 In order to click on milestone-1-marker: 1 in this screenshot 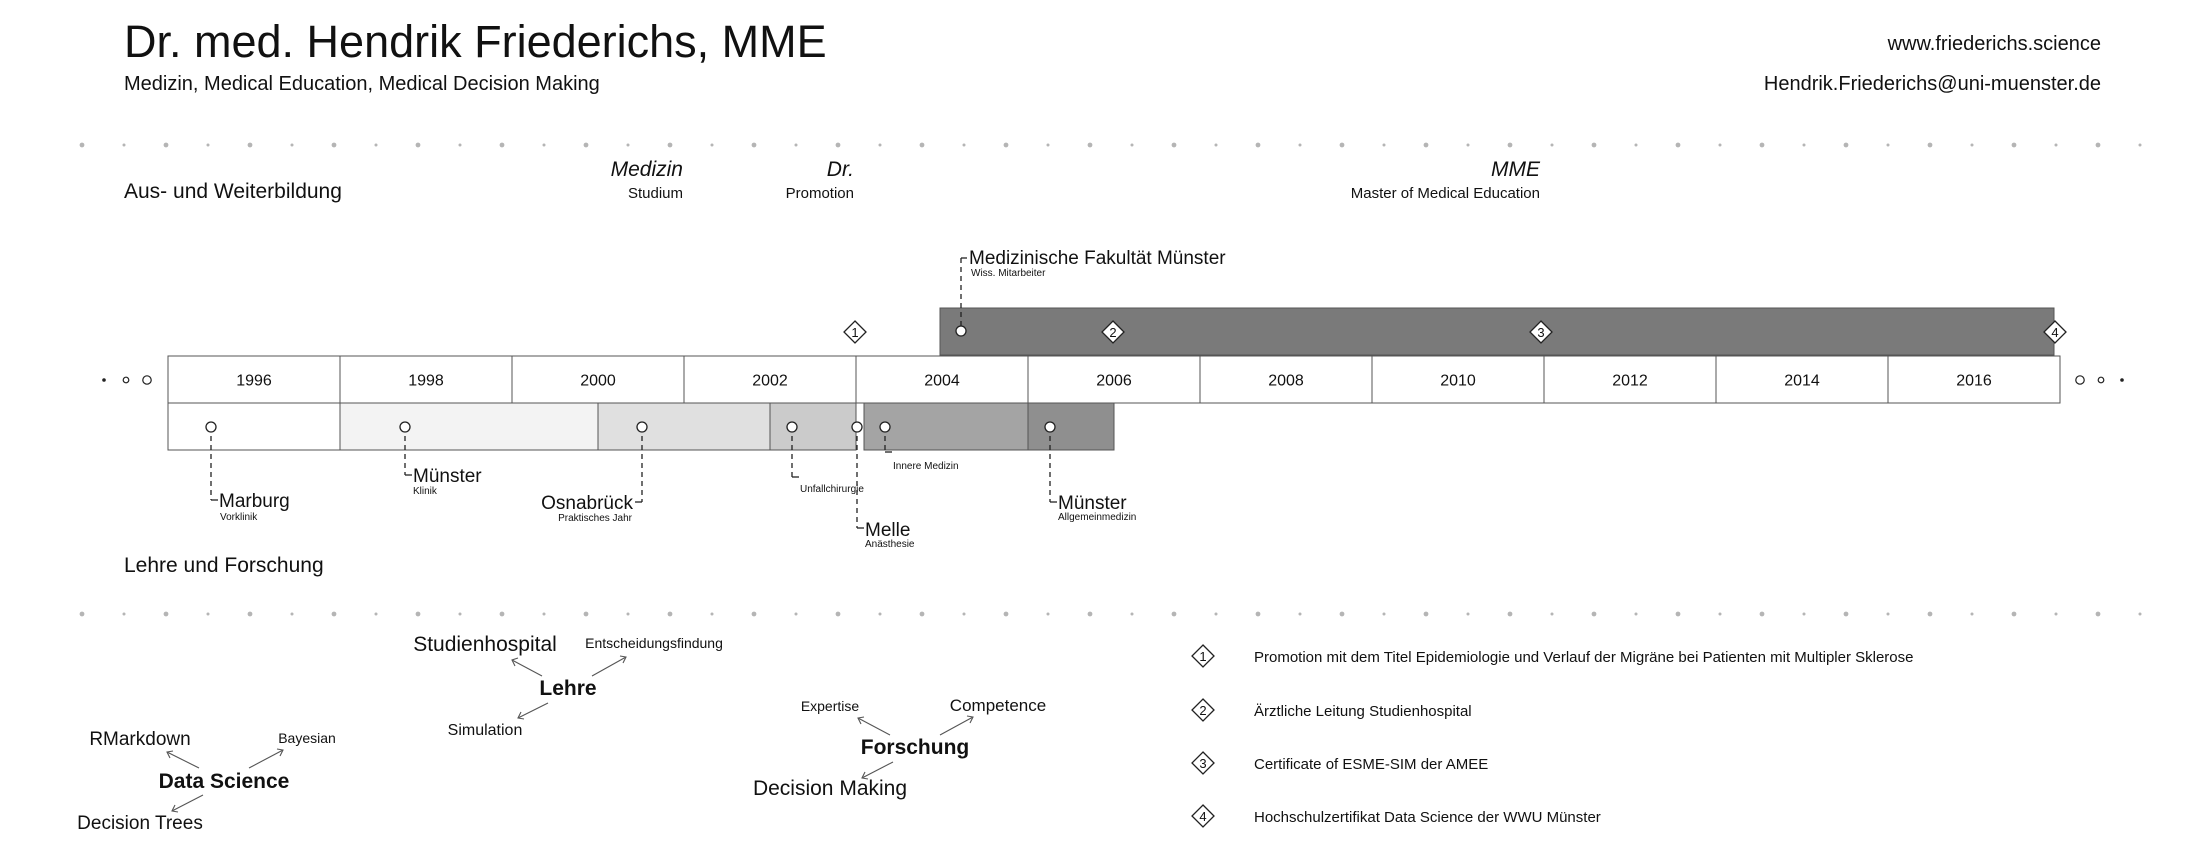, I will do `click(855, 332)`.